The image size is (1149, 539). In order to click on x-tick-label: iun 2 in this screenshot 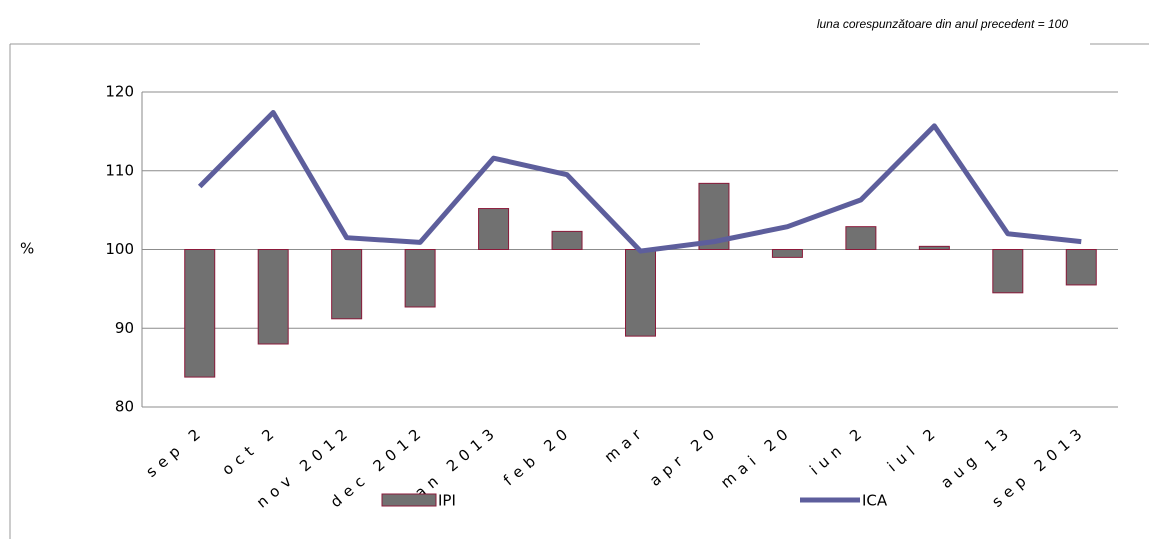, I will do `click(837, 450)`.